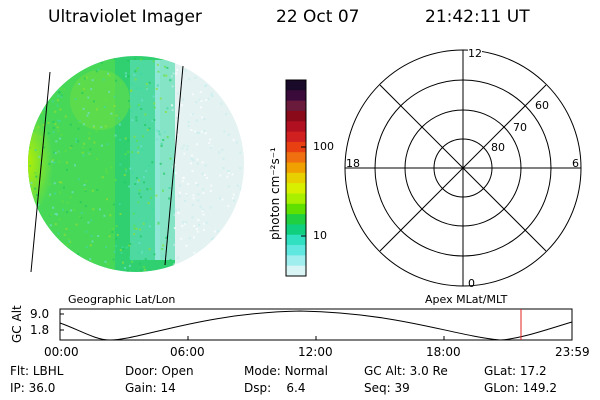  I want to click on mlt-label-18: 18, so click(353, 163).